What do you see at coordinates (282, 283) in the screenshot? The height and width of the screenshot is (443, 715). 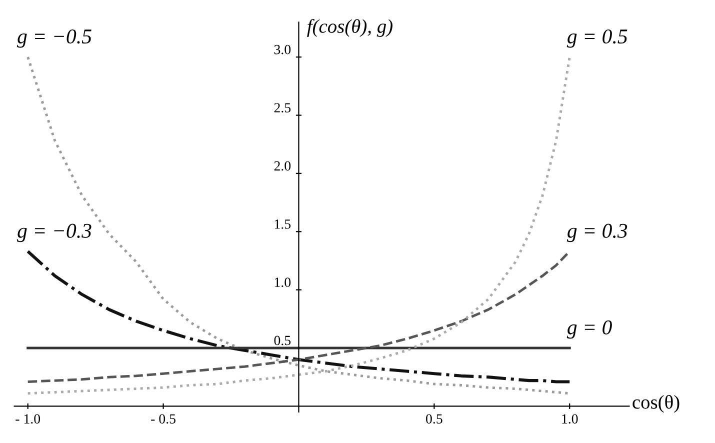 I see `y-tick-label: 1.0` at bounding box center [282, 283].